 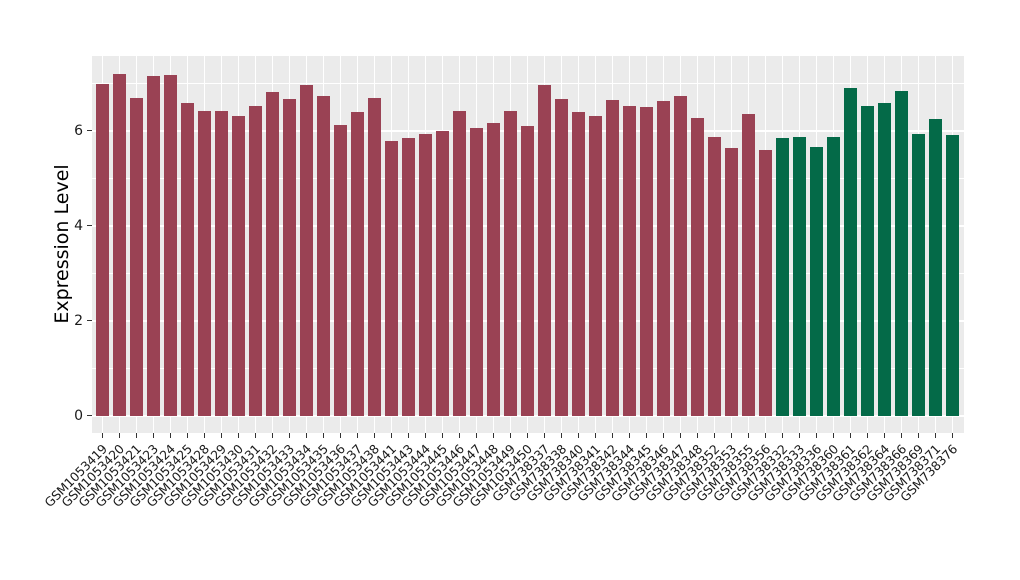 What do you see at coordinates (340, 435) in the screenshot?
I see `x-tick-mark-GSM1053436` at bounding box center [340, 435].